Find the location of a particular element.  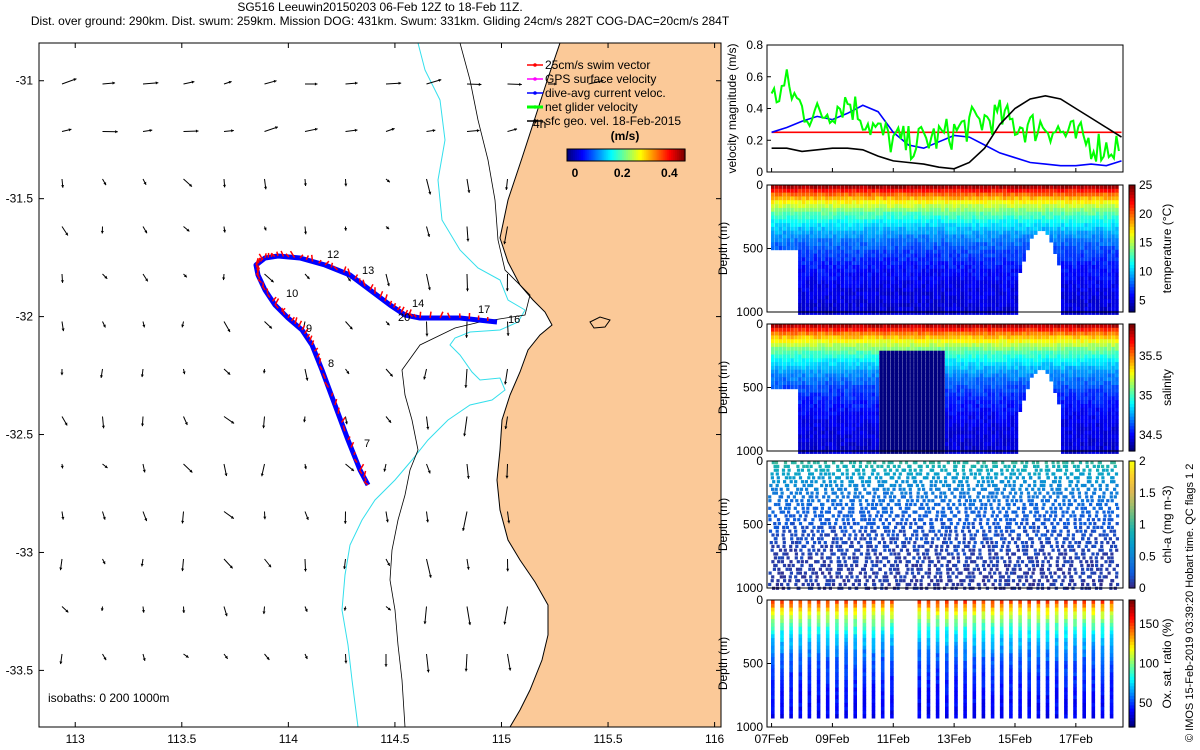

current-arrow is located at coordinates (506, 376).